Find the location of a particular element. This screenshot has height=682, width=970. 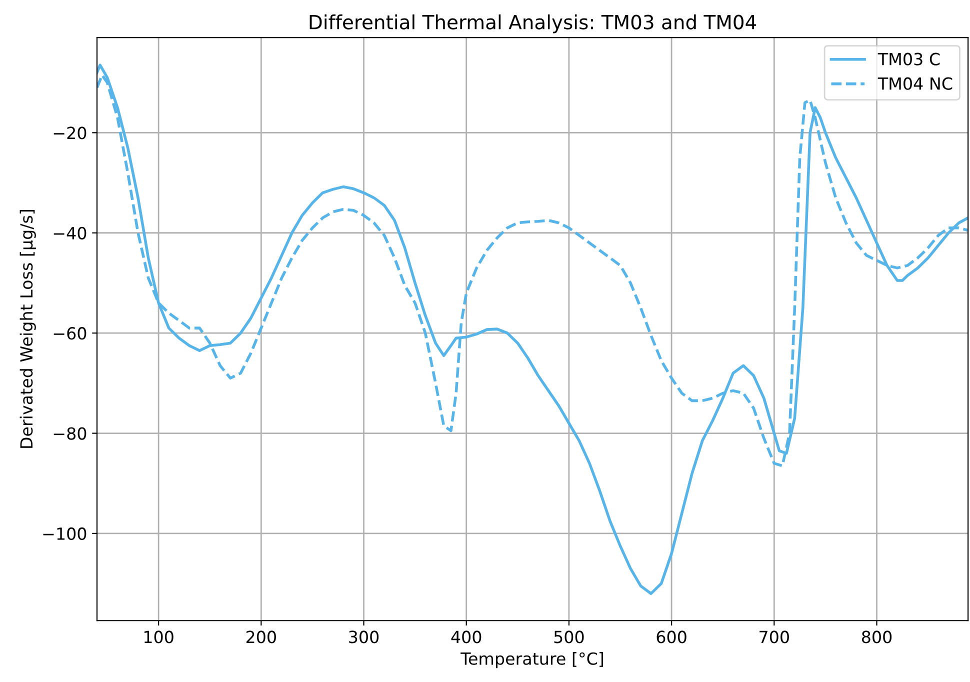

legend-label: TM03 C is located at coordinates (909, 59).